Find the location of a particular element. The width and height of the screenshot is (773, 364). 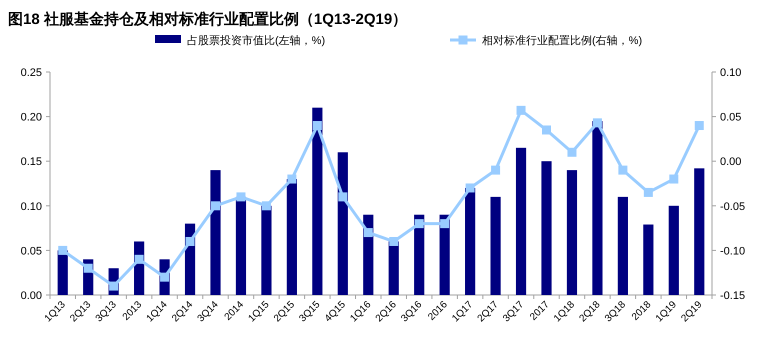

y2-tick-label: 0.10 is located at coordinates (731, 73).